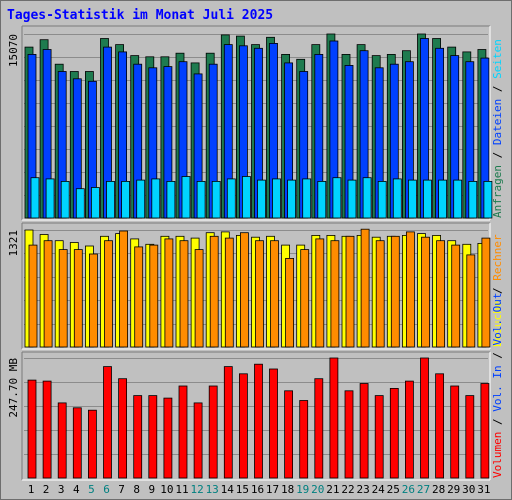 The image size is (512, 500). Describe the element at coordinates (332, 489) in the screenshot. I see `x-tick-label-day-21: 21` at that location.